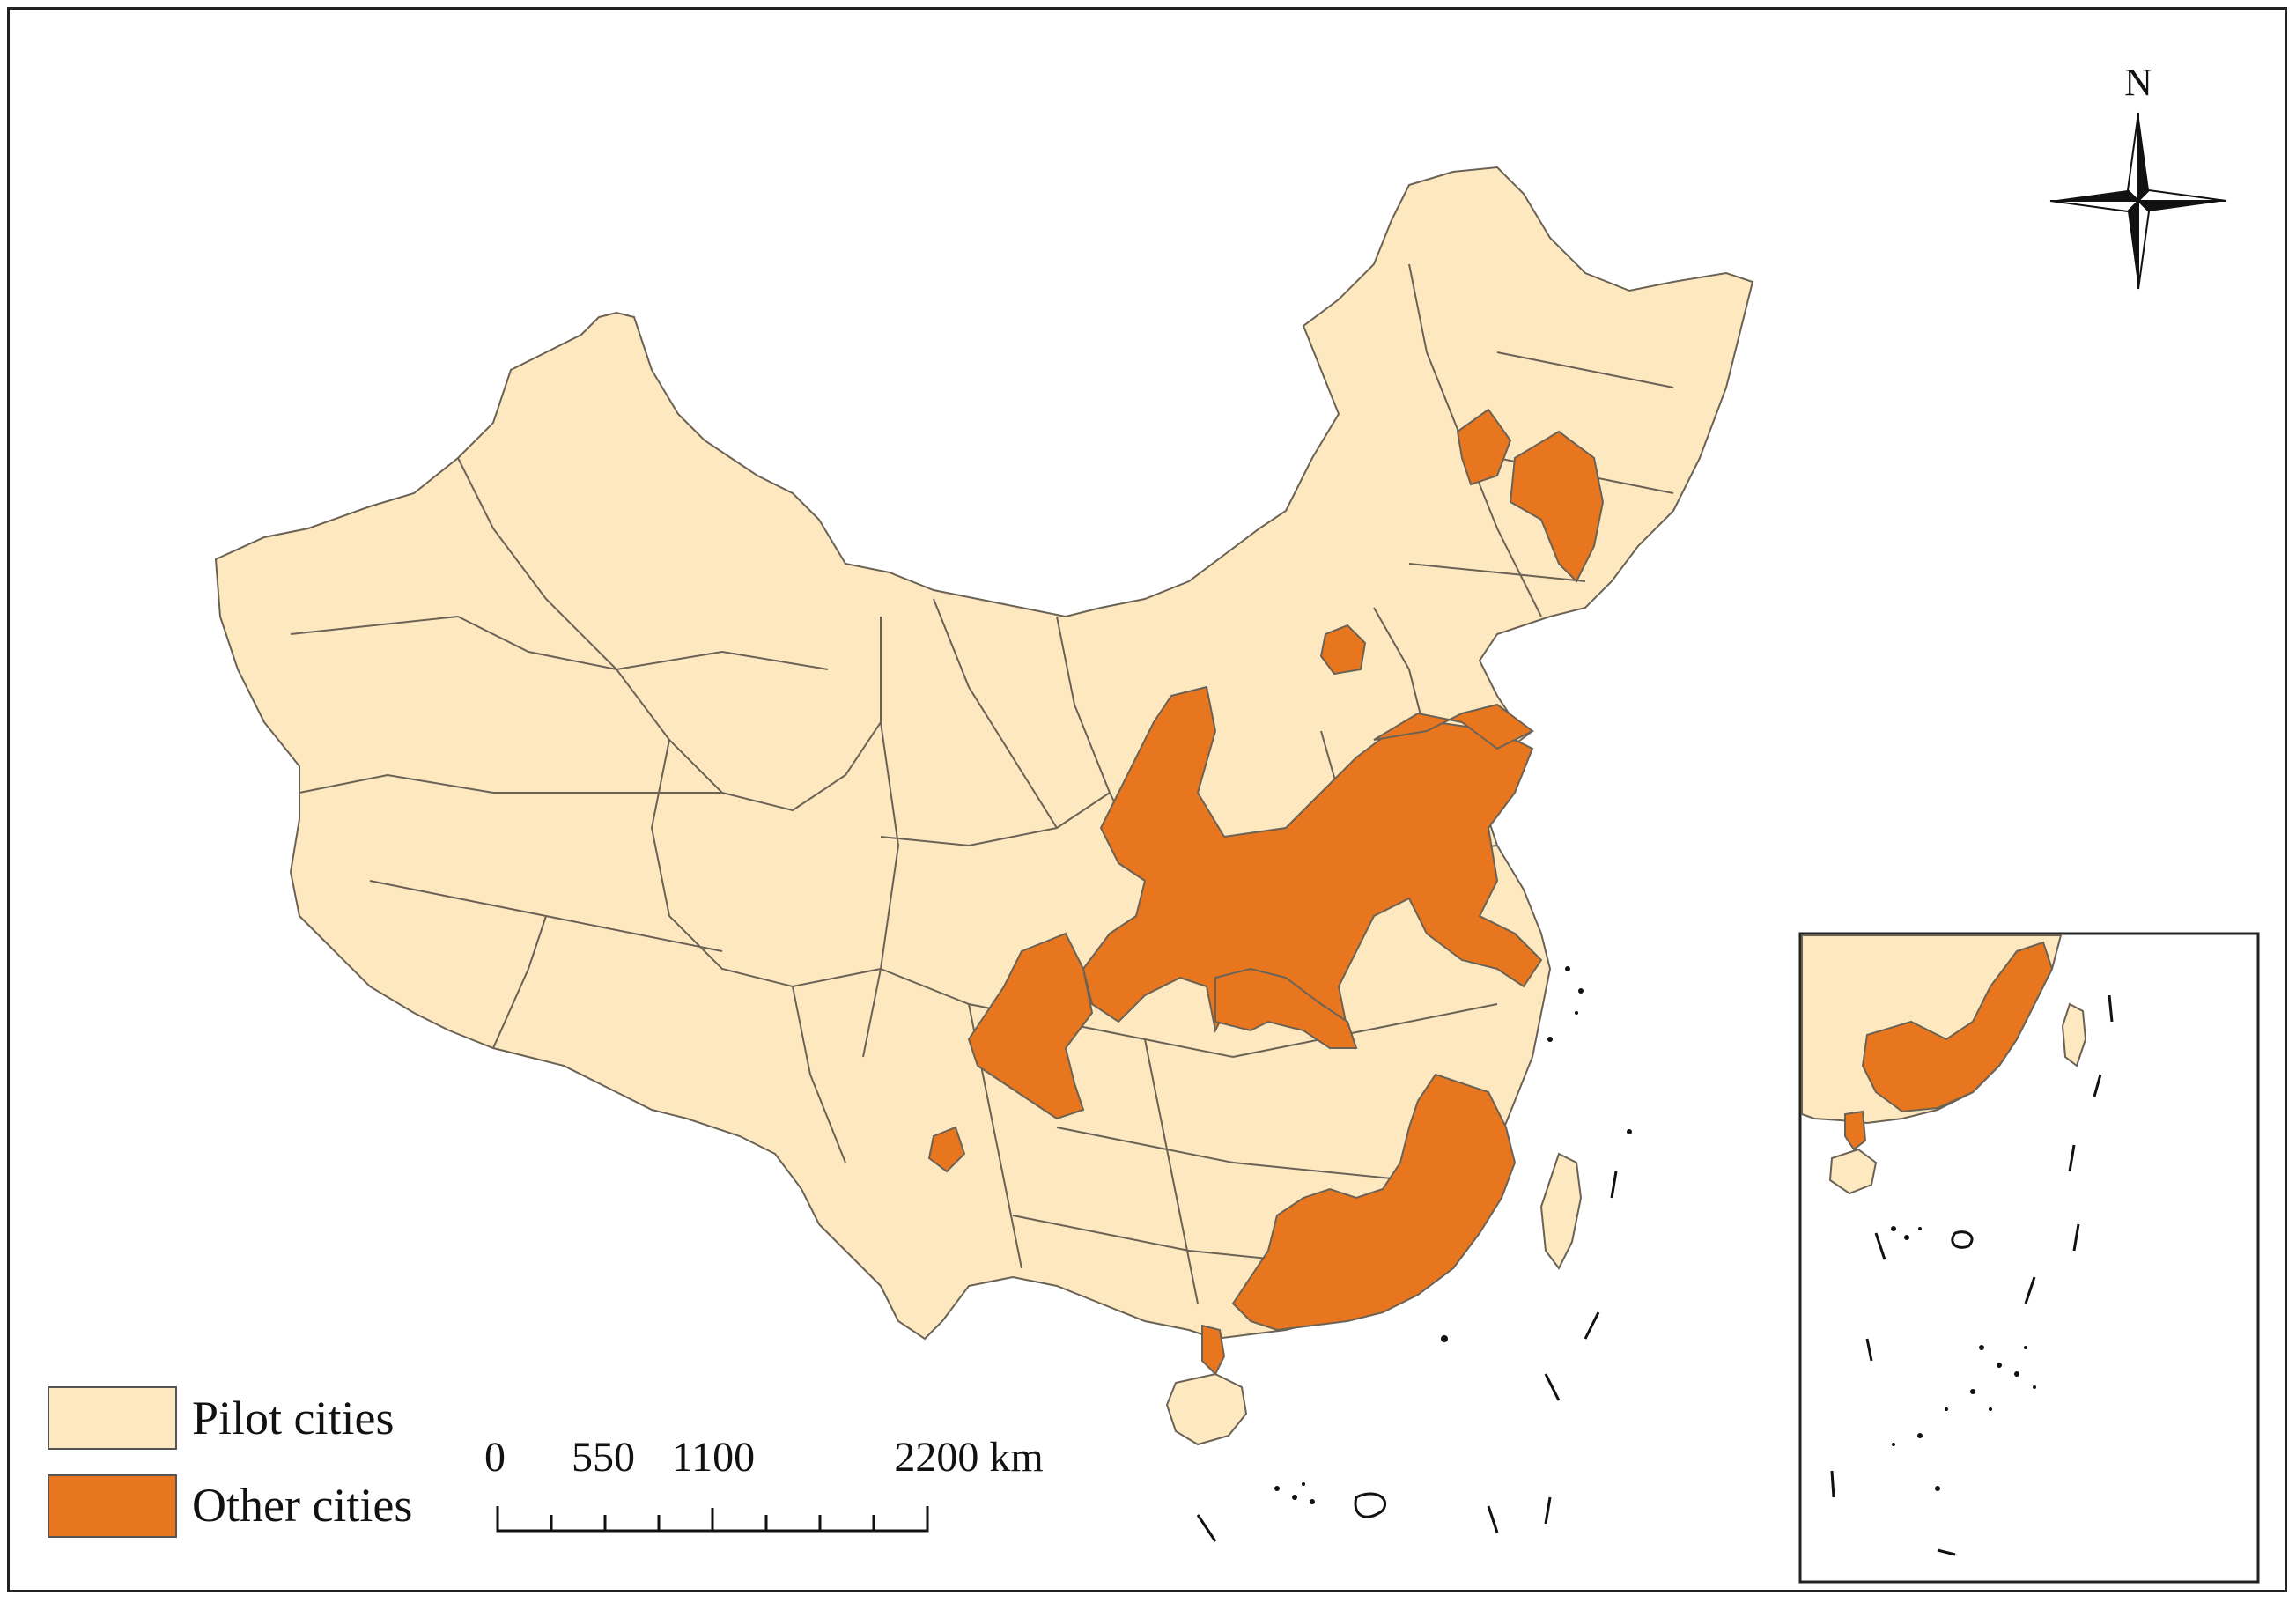 The width and height of the screenshot is (2296, 1603). What do you see at coordinates (1206, 1409) in the screenshot?
I see `hainan-island` at bounding box center [1206, 1409].